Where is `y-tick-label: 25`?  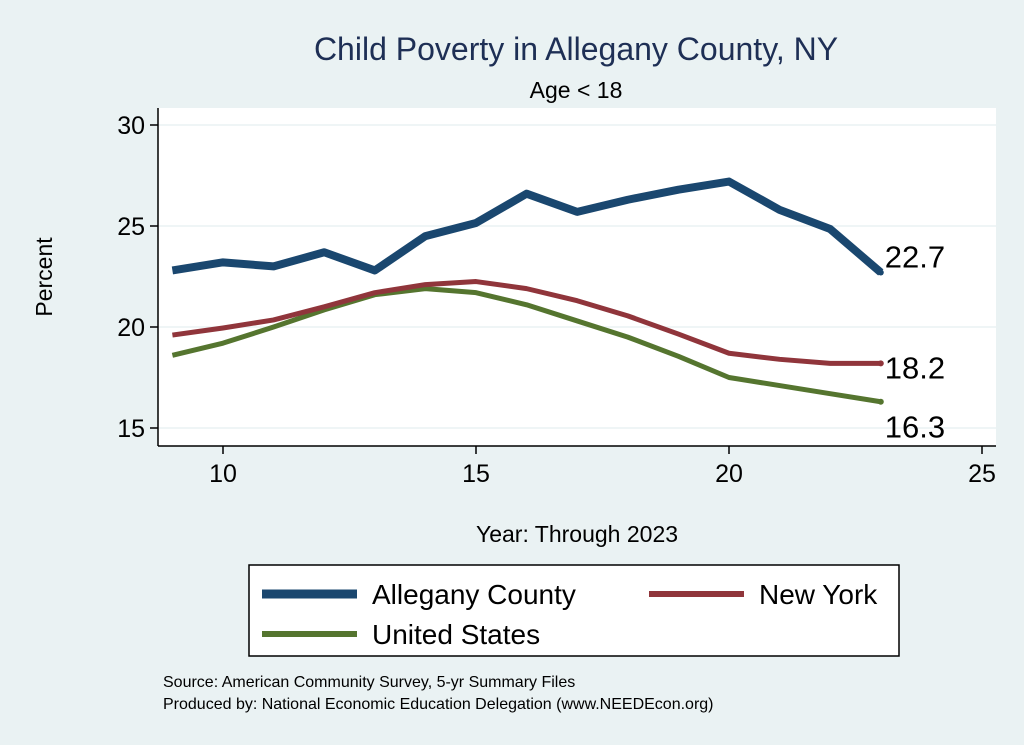 y-tick-label: 25 is located at coordinates (131, 227).